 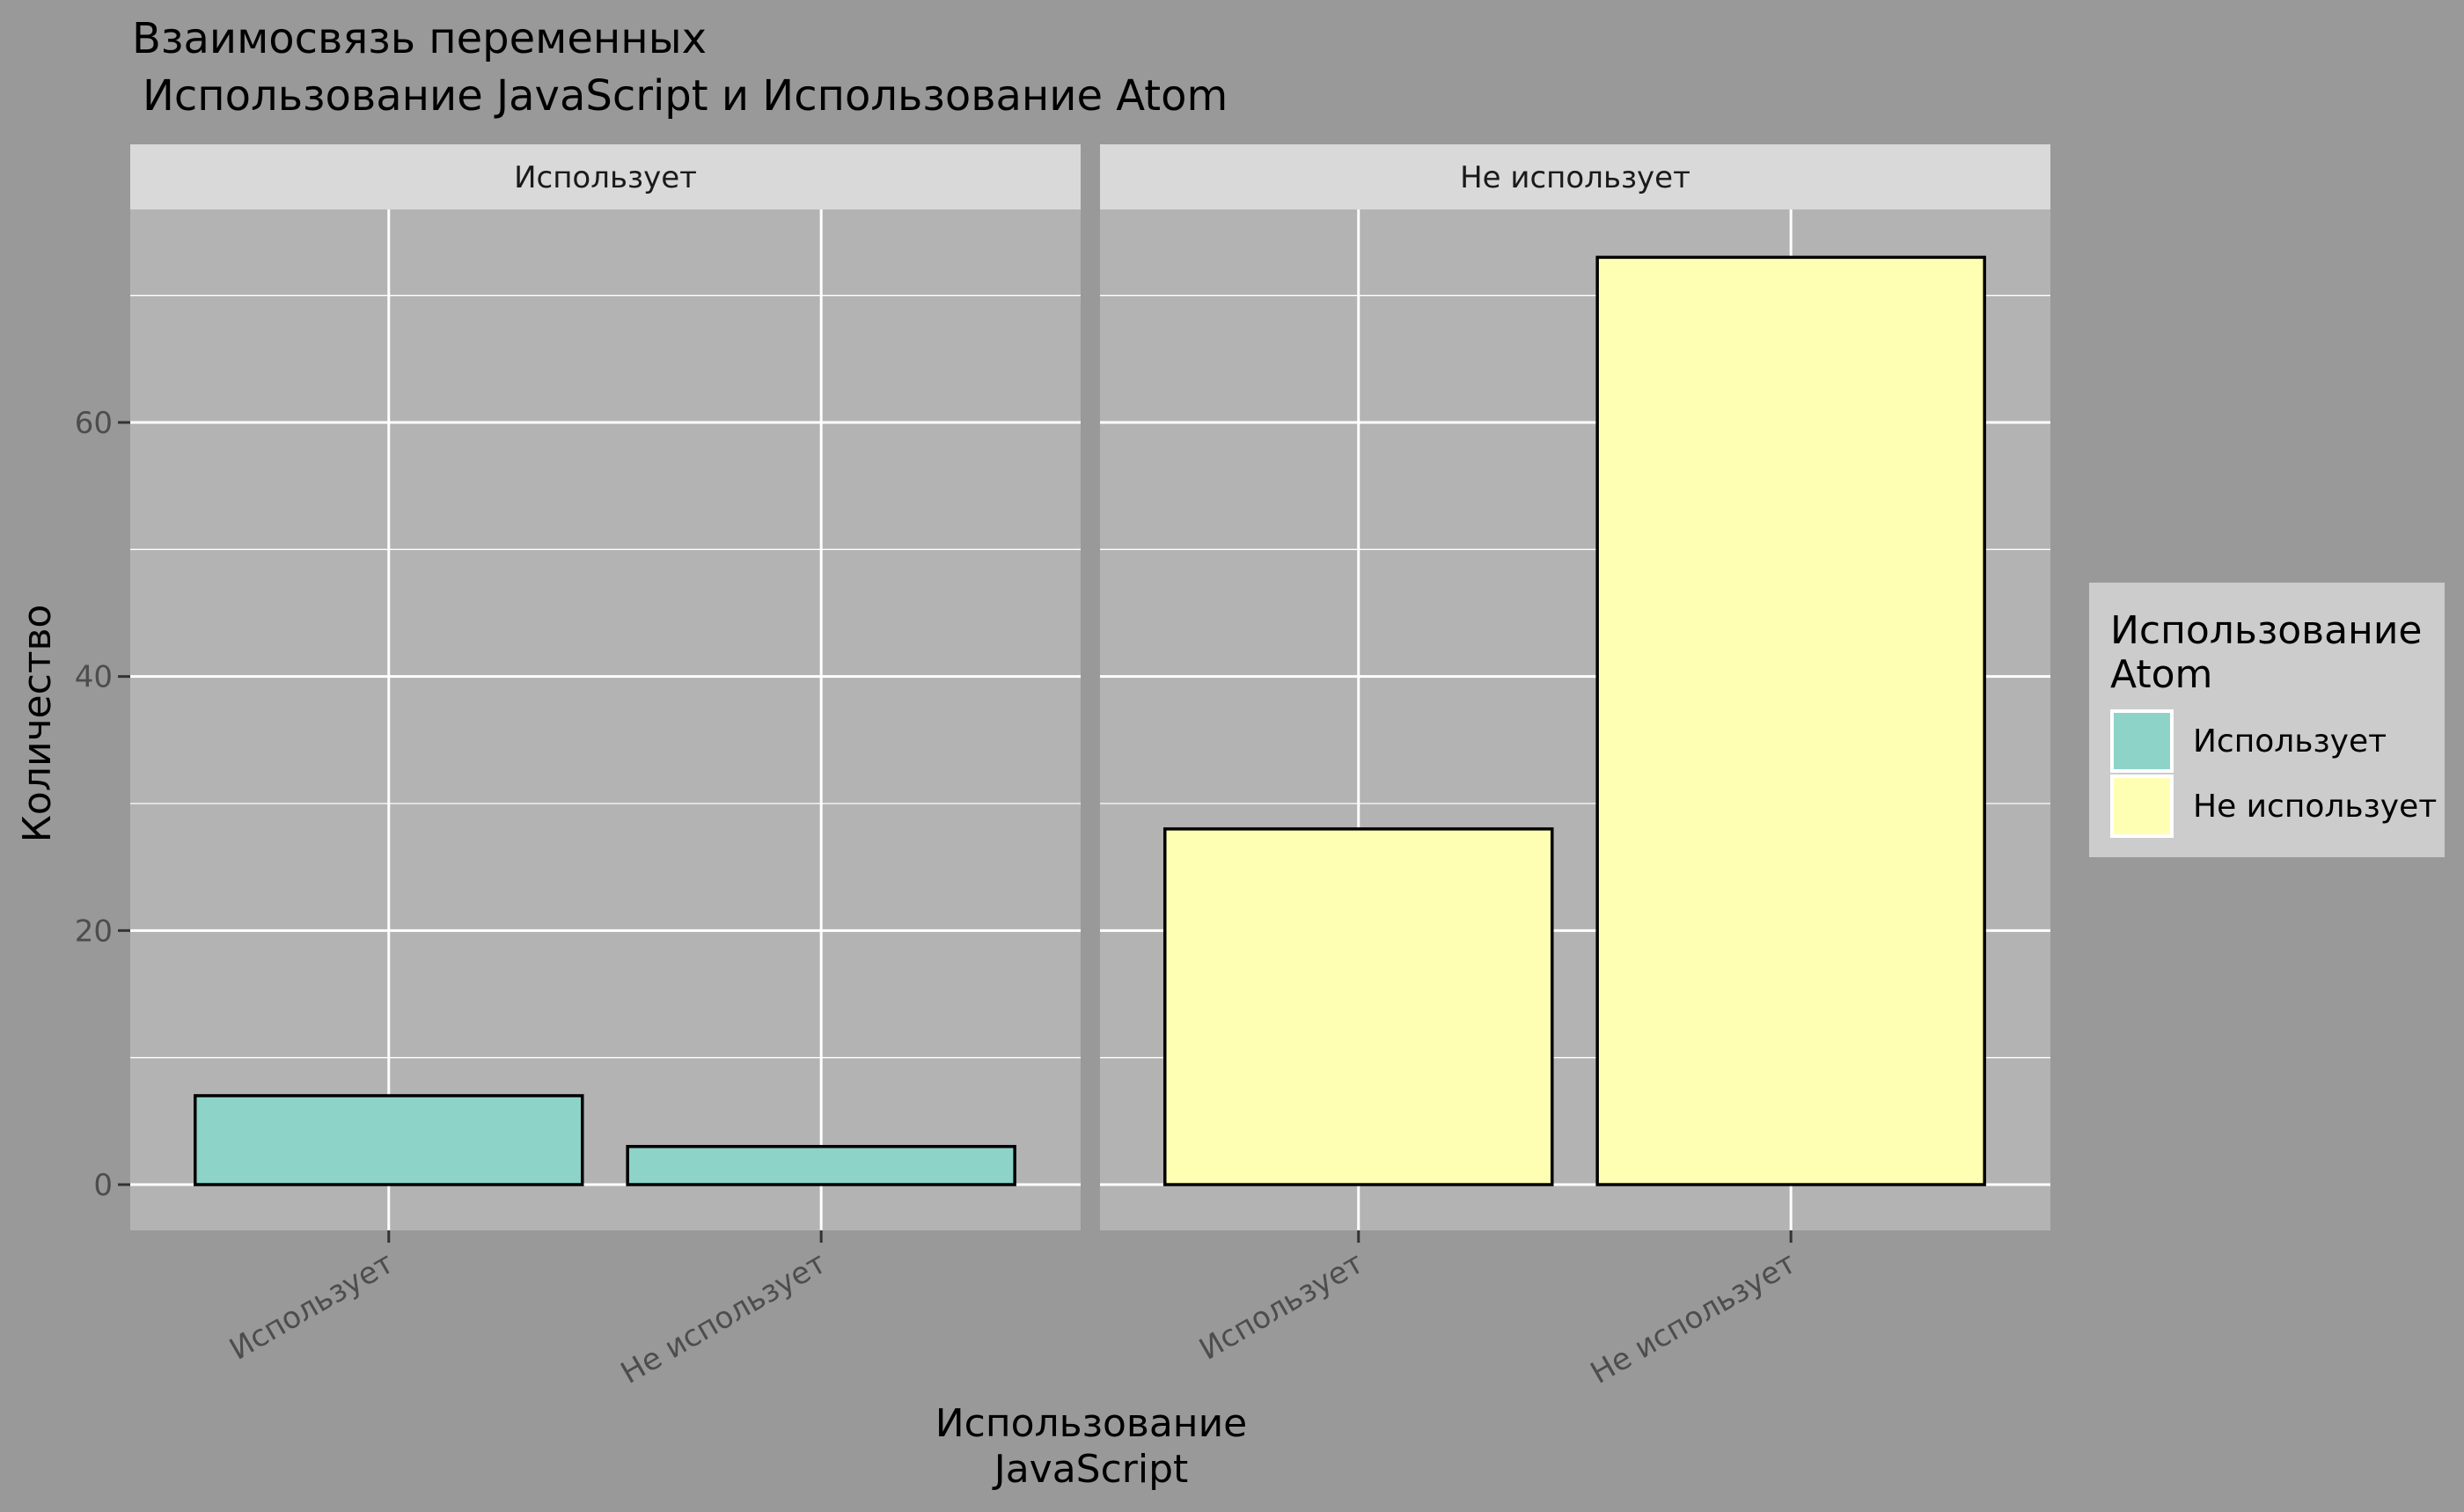 What do you see at coordinates (2290, 741) in the screenshot?
I see `legend-label: Использует` at bounding box center [2290, 741].